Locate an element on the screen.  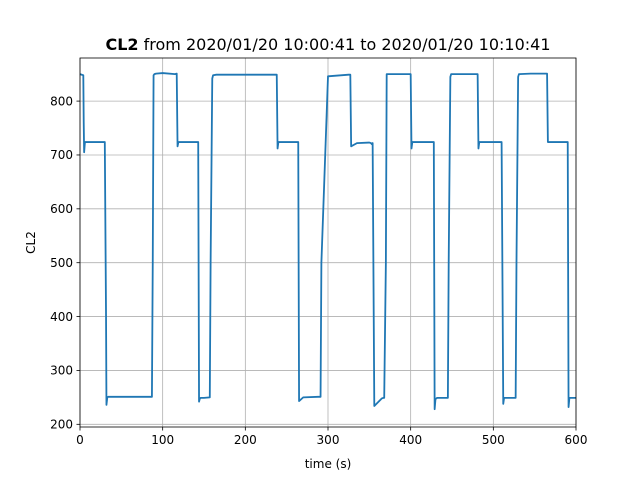
y-tick-label: 800 is located at coordinates (61, 101).